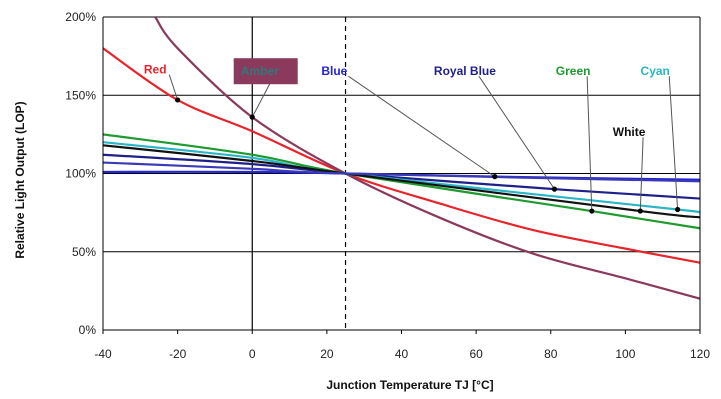 The image size is (721, 399). What do you see at coordinates (465, 71) in the screenshot?
I see `series-label-royal-blue: Royal Blue` at bounding box center [465, 71].